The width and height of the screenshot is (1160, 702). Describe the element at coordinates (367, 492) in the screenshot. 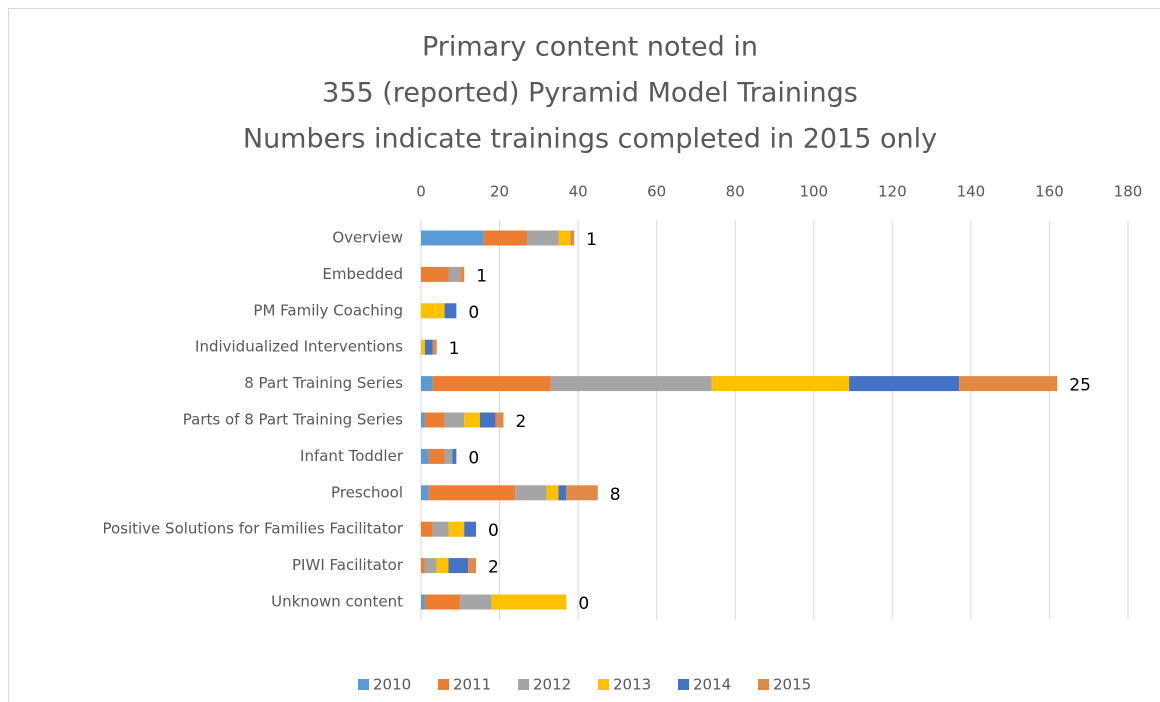

I see `y-tick-label: Preschool` at that location.